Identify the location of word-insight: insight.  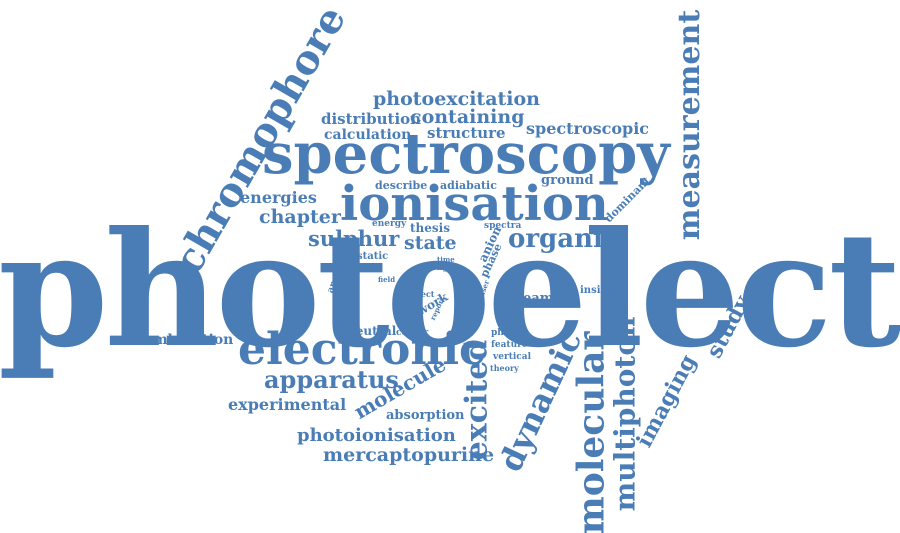
(600, 290).